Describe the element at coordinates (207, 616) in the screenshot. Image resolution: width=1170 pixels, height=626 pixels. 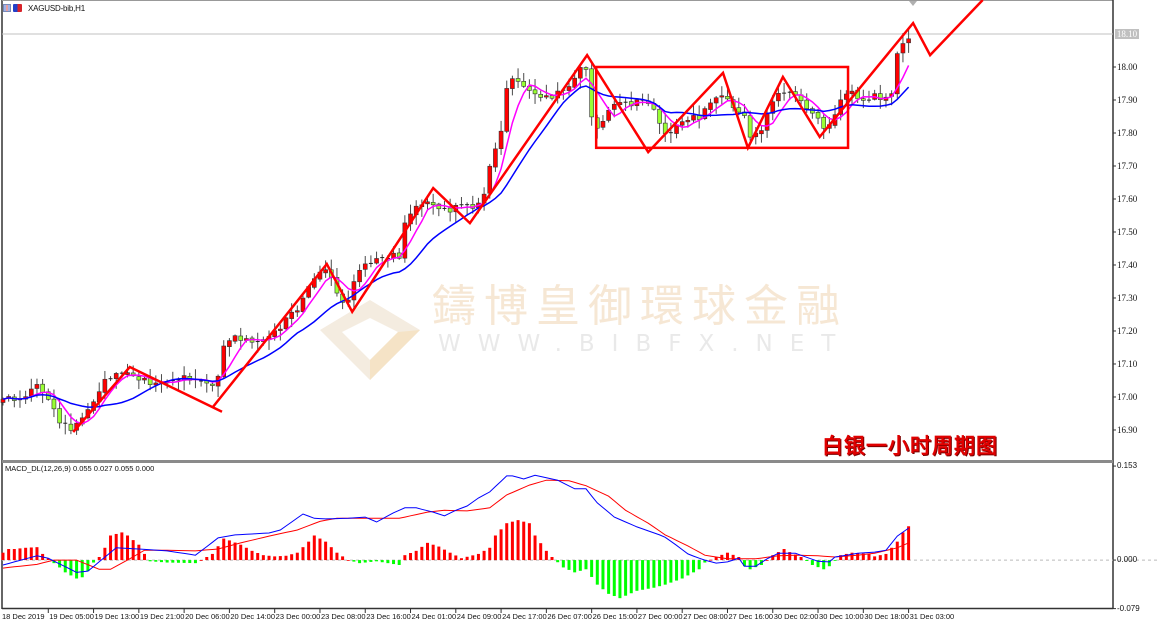
I see `time-tick-label: 20 Dec 06:00` at that location.